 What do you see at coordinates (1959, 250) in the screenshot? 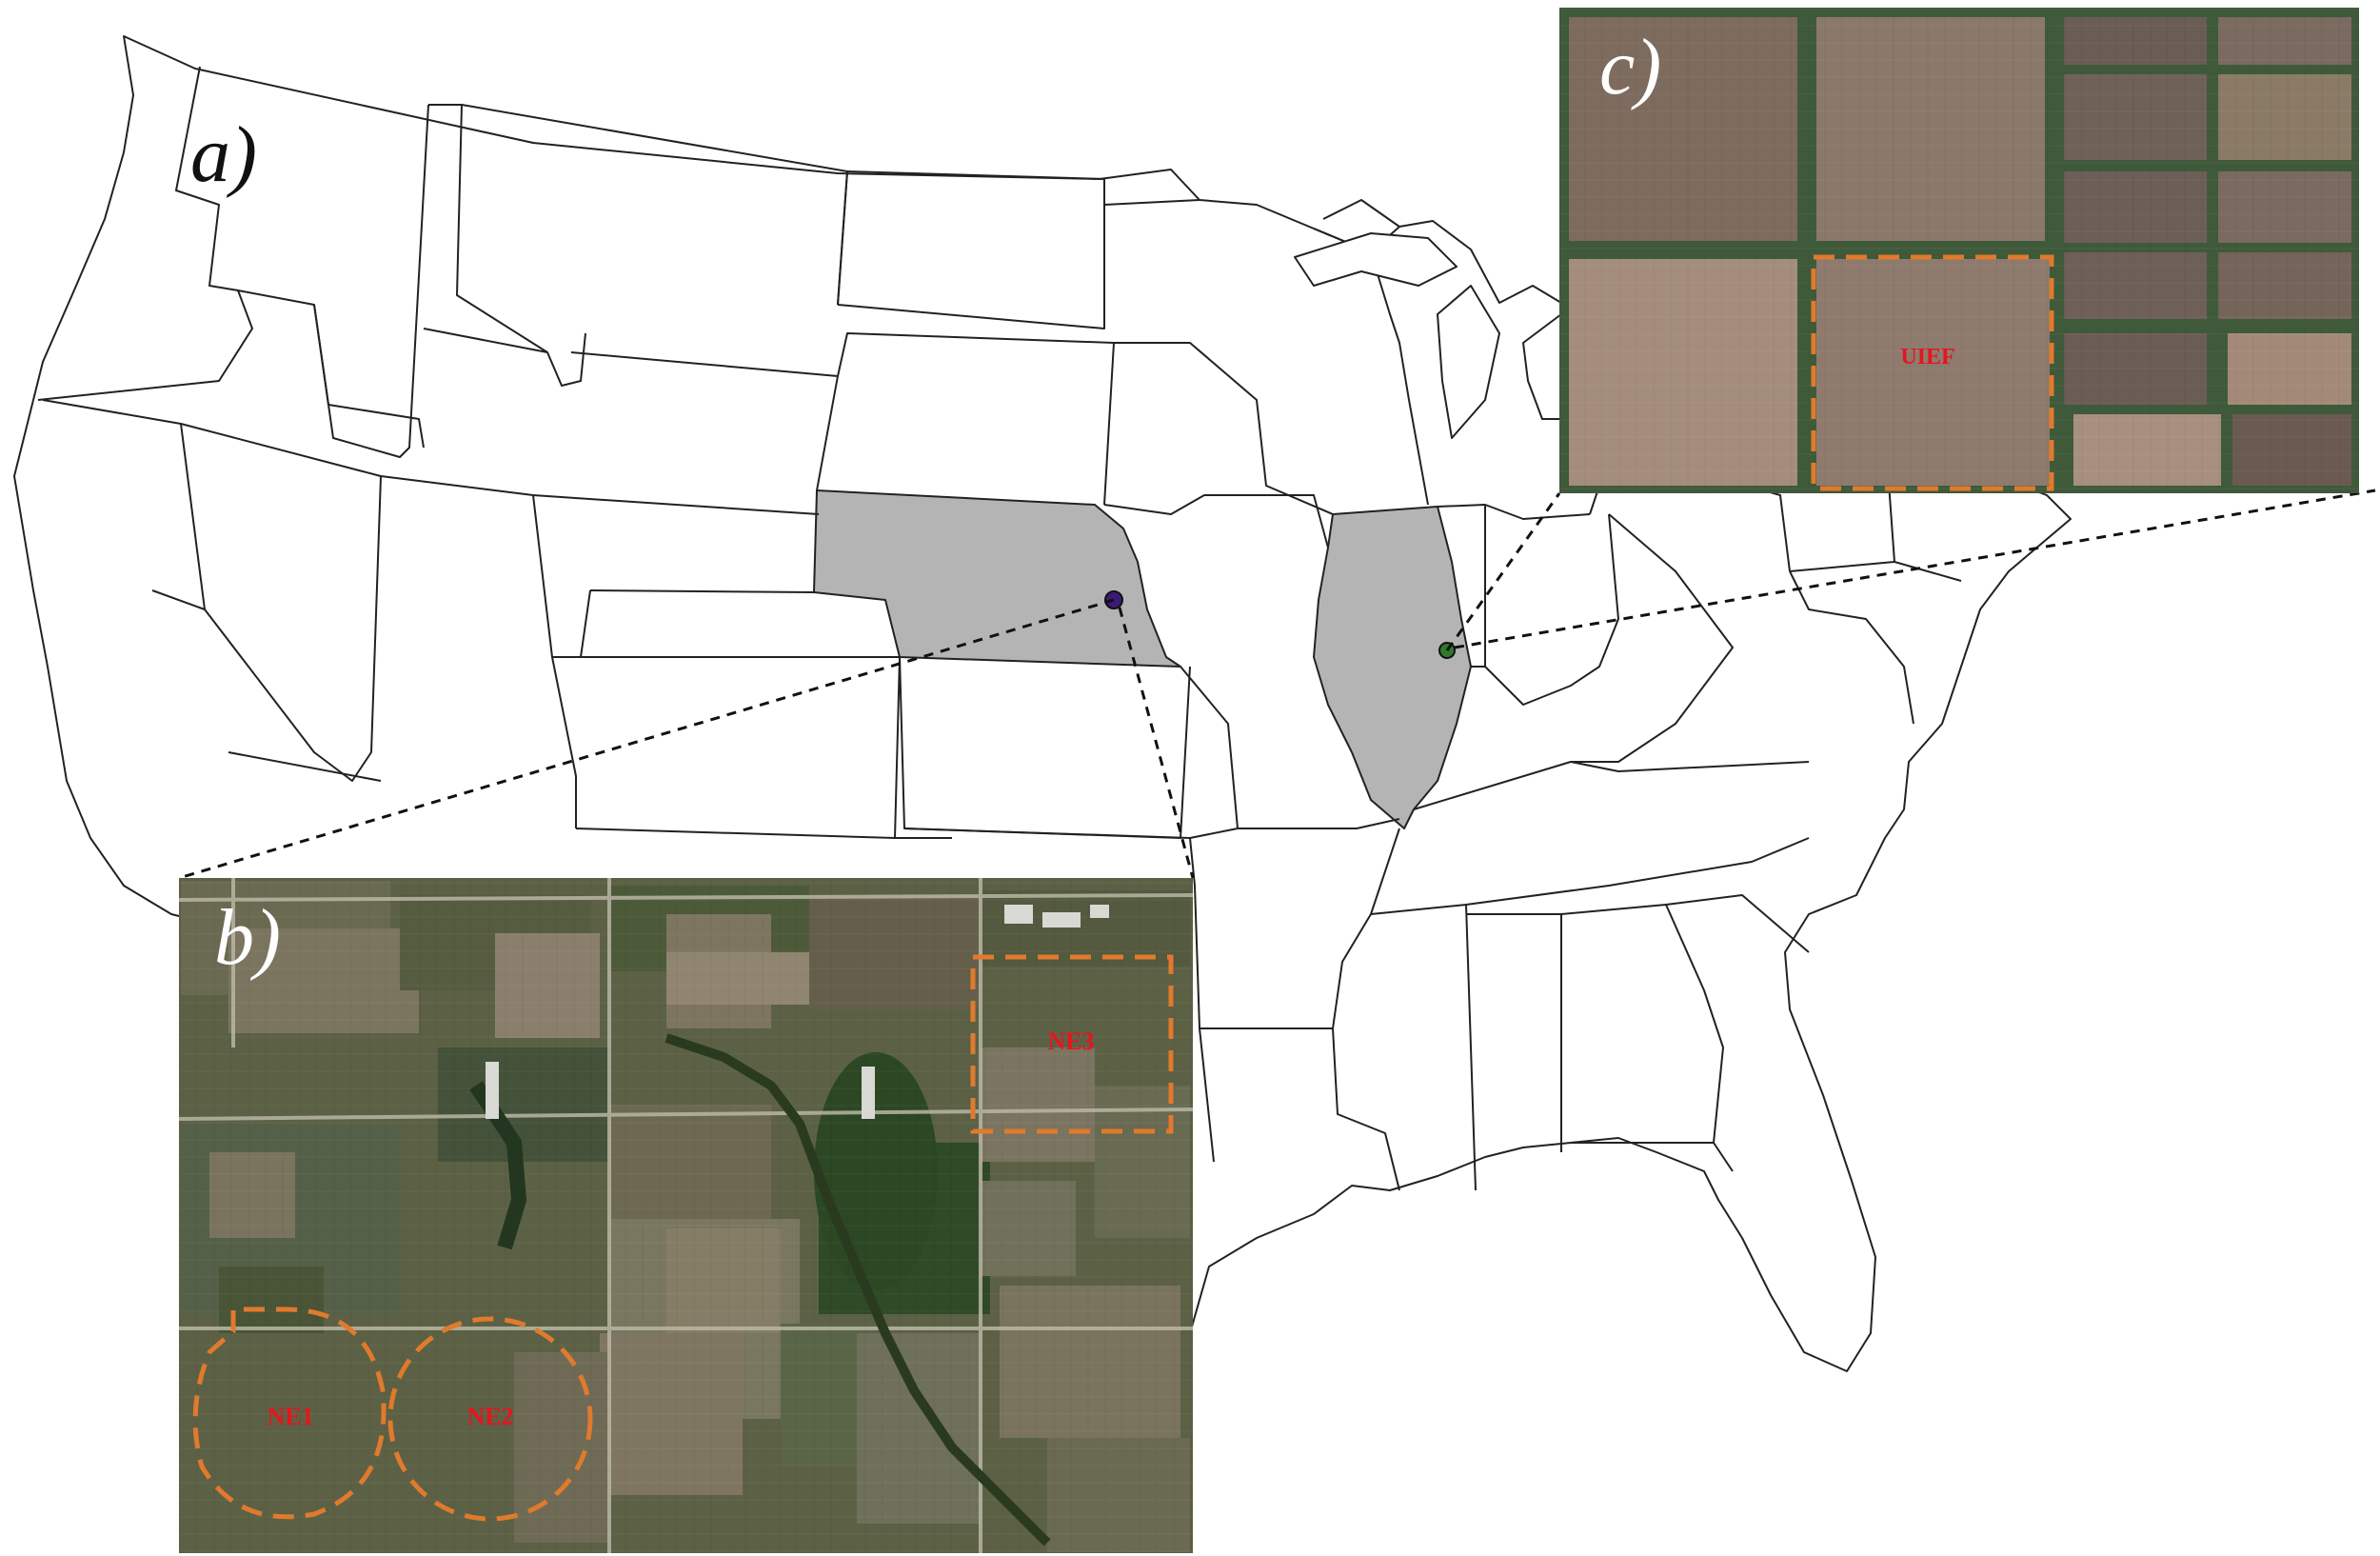
I see `panel-c-aerial-inset` at bounding box center [1959, 250].